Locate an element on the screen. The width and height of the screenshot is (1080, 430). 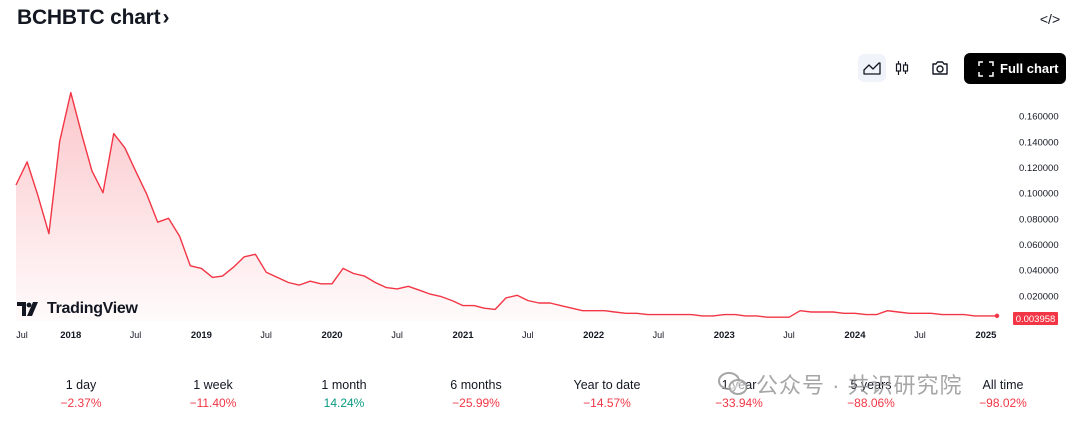
x-tick-label: 2018 is located at coordinates (70, 335).